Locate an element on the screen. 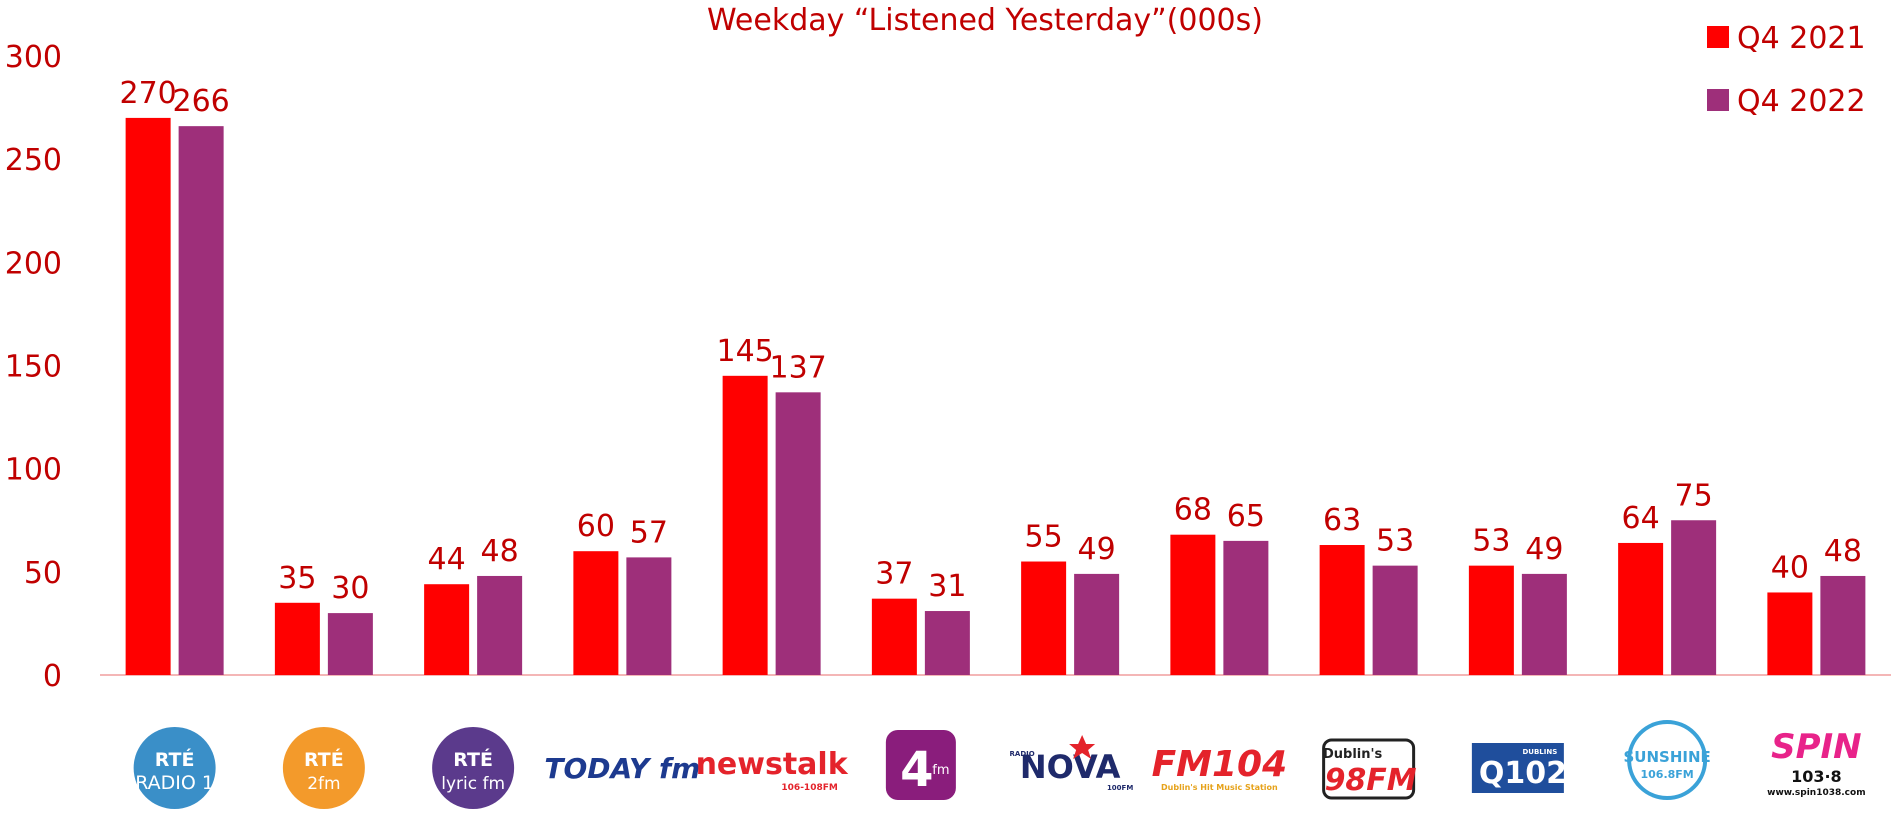  svg-text: Dublin's is located at coordinates (1352, 754).